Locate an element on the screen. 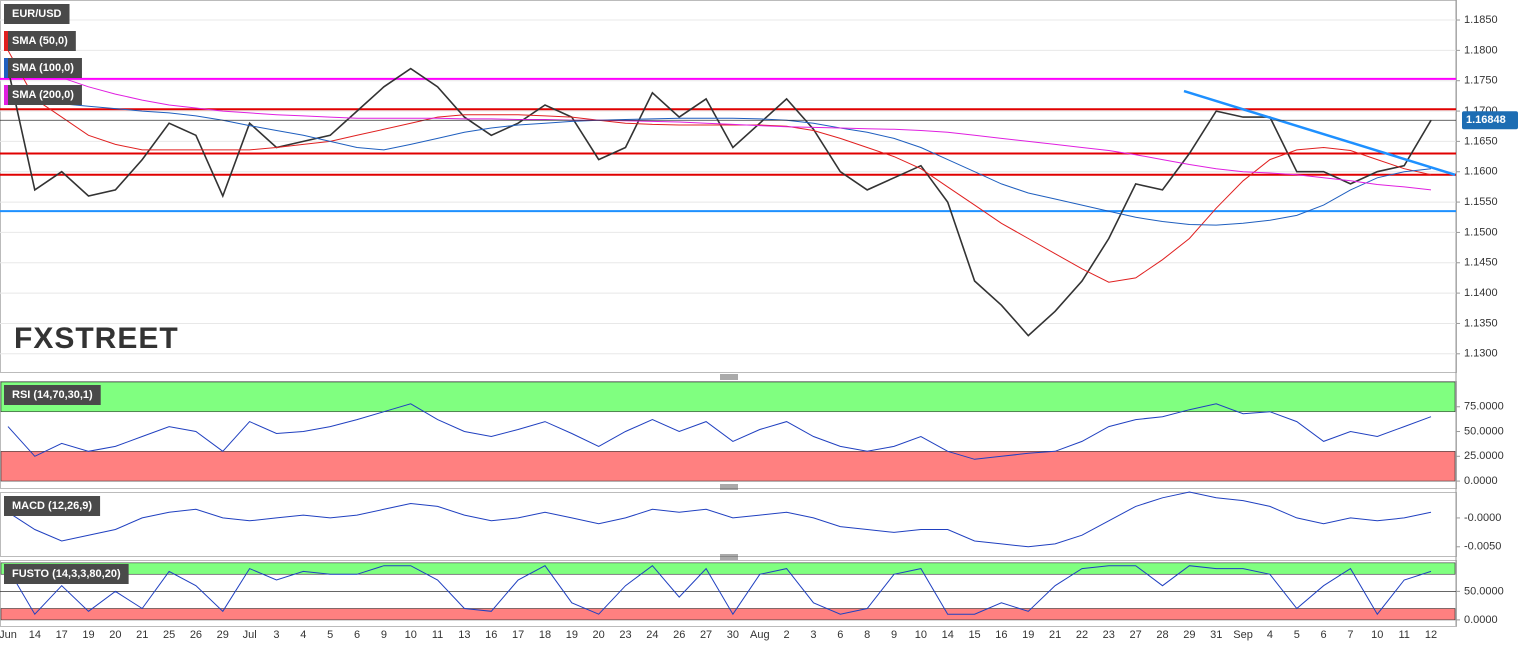 This screenshot has height=647, width=1531. x-tick-label: 15 is located at coordinates (974, 635).